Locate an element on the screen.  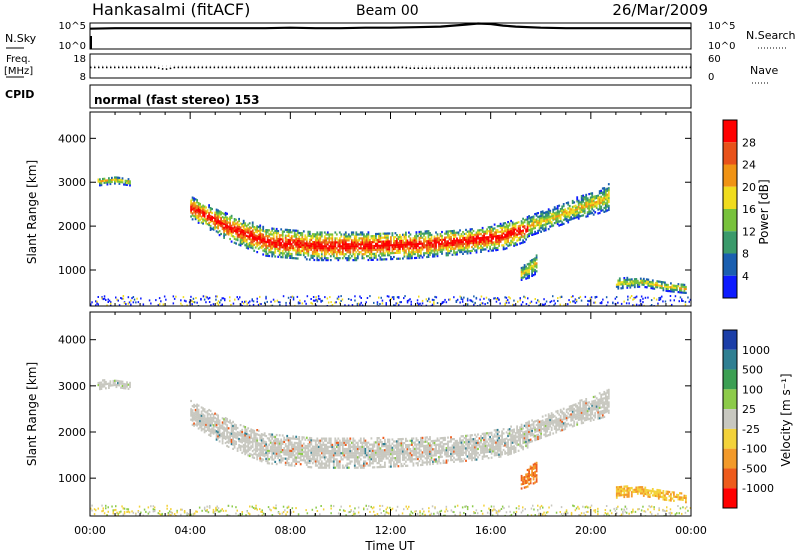
noise-left-tick-bottom: 10^0 is located at coordinates (72, 46).